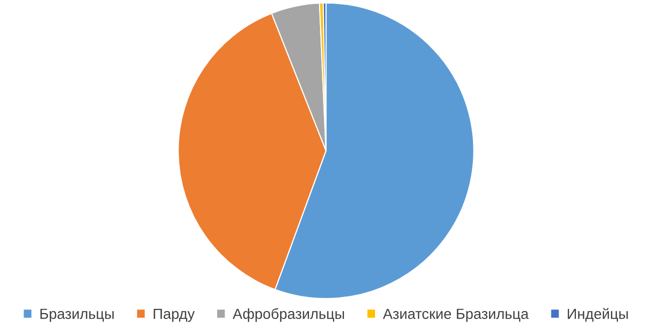  Describe the element at coordinates (455, 315) in the screenshot. I see `legend-label: Азиатские Бразильца` at that location.